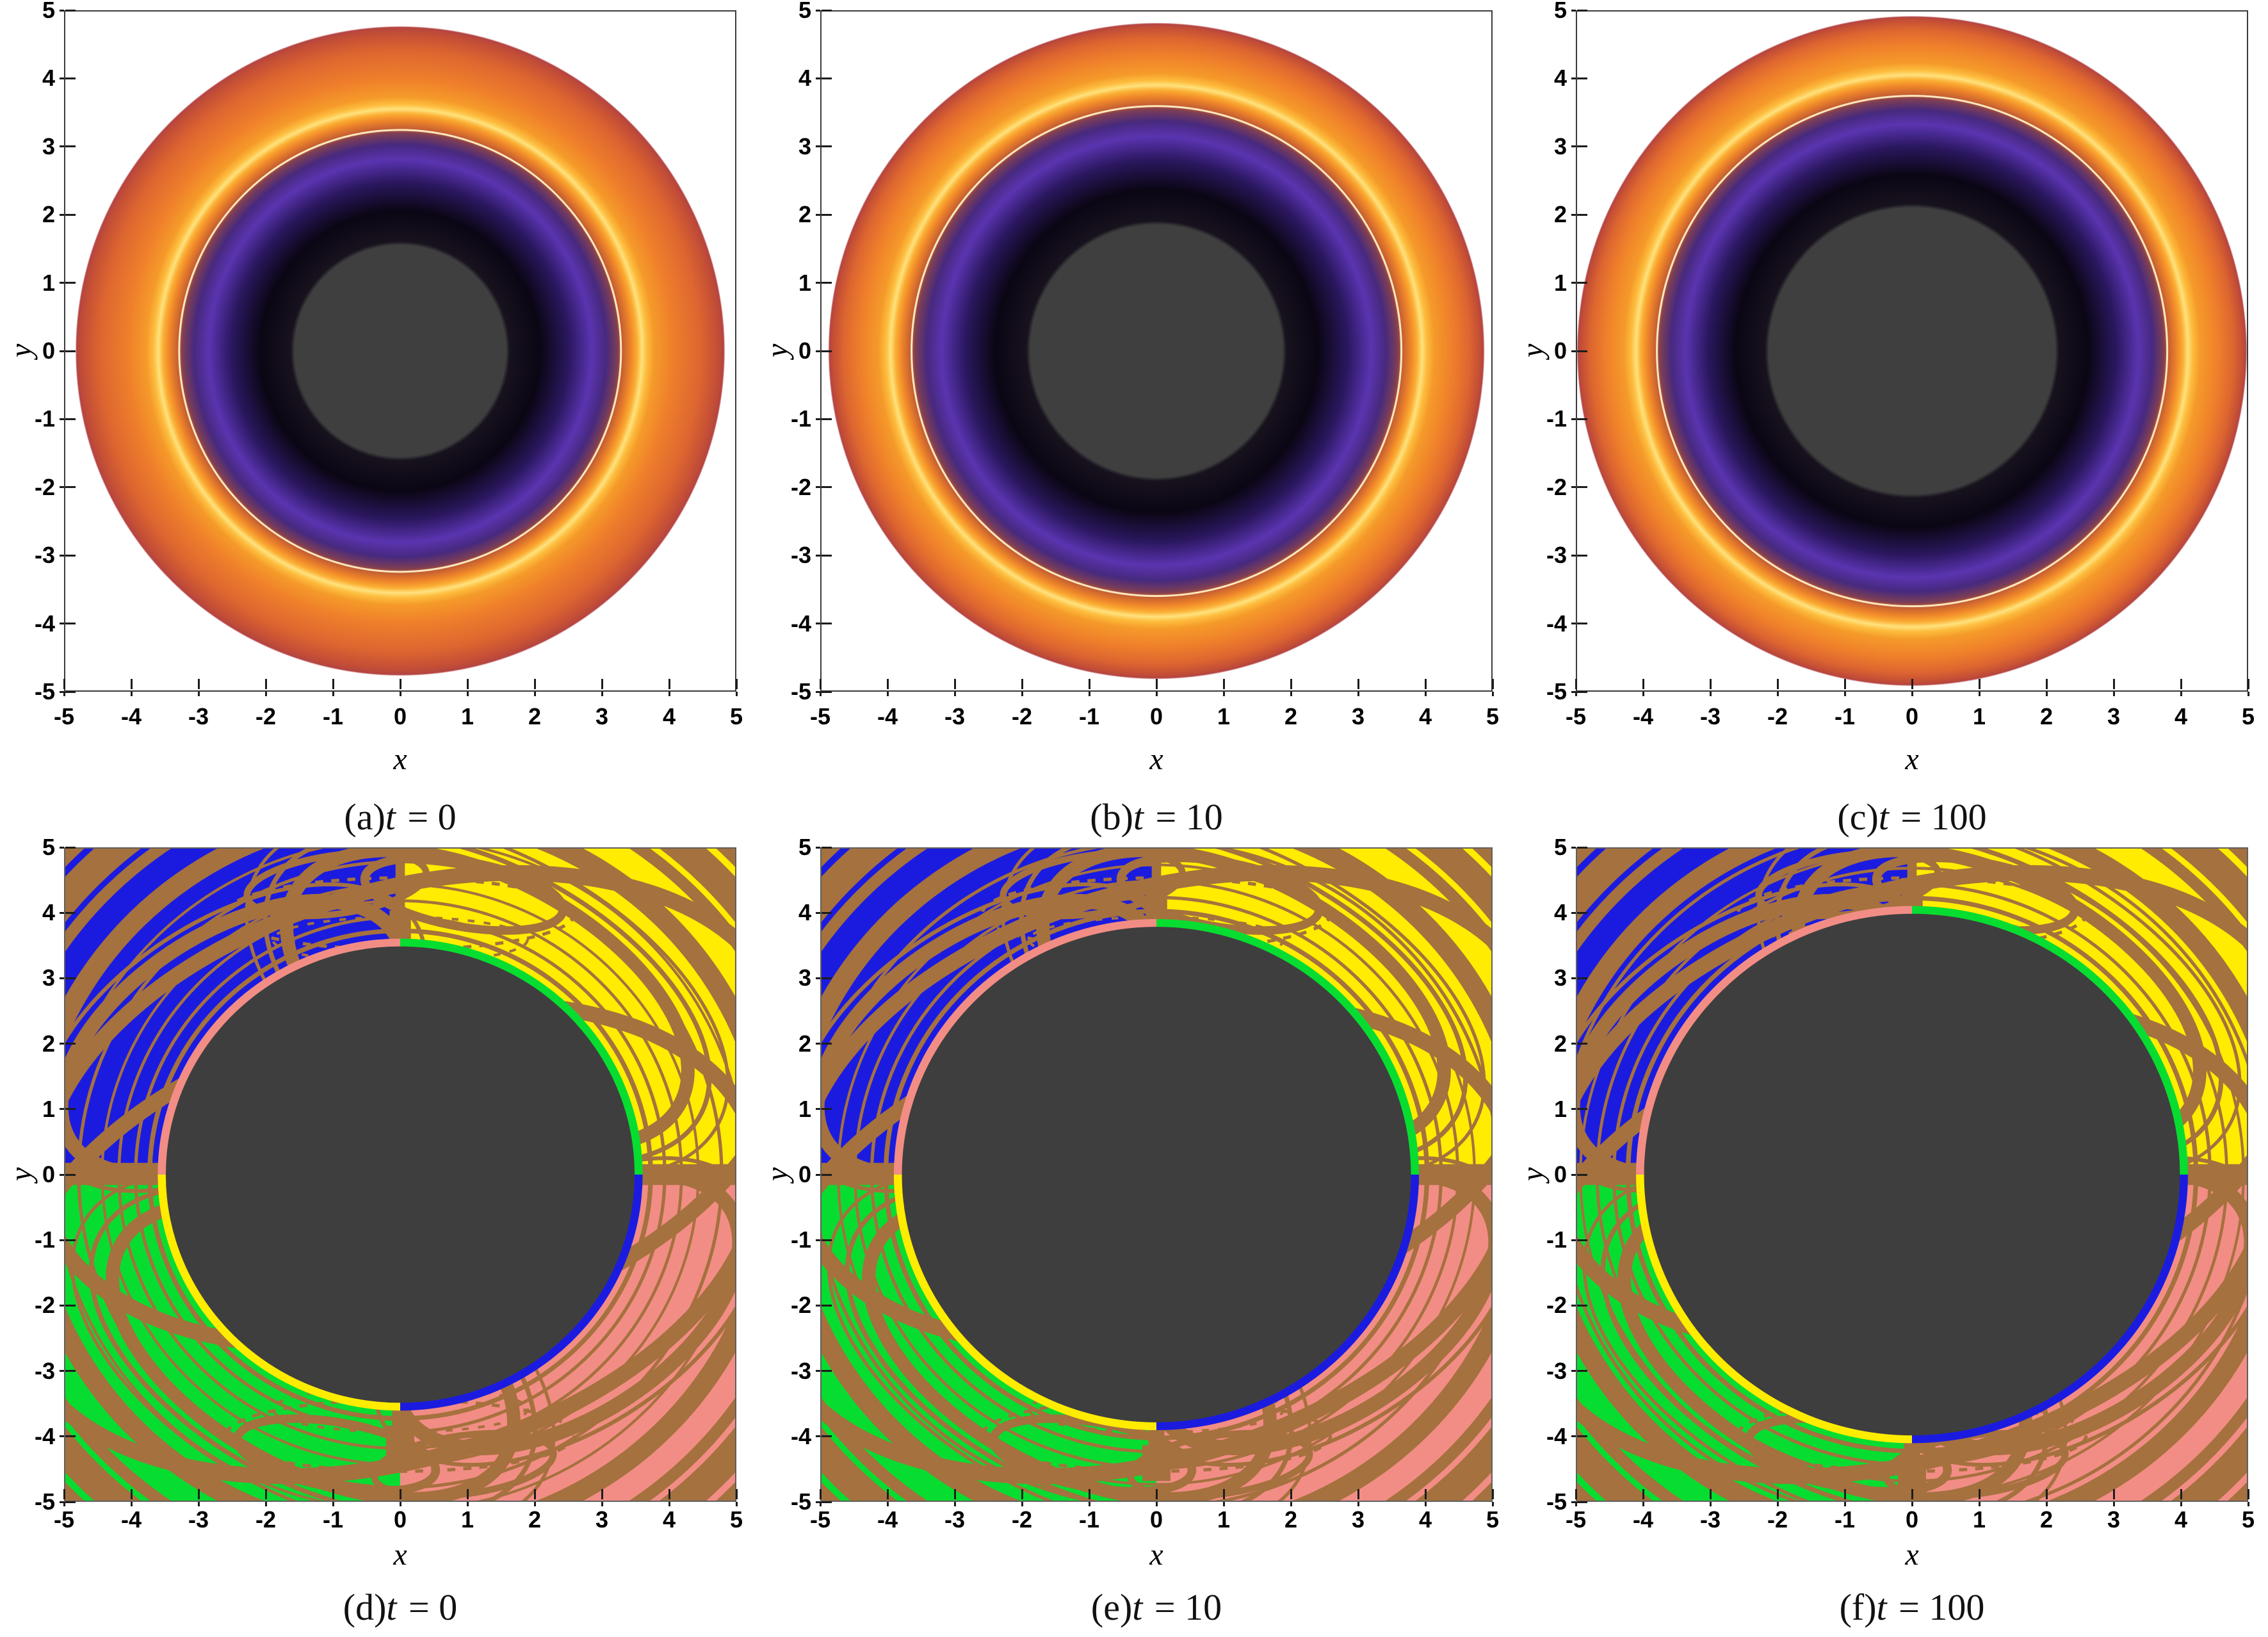  Describe the element at coordinates (1560, 214) in the screenshot. I see `y-tick-label: 2` at that location.